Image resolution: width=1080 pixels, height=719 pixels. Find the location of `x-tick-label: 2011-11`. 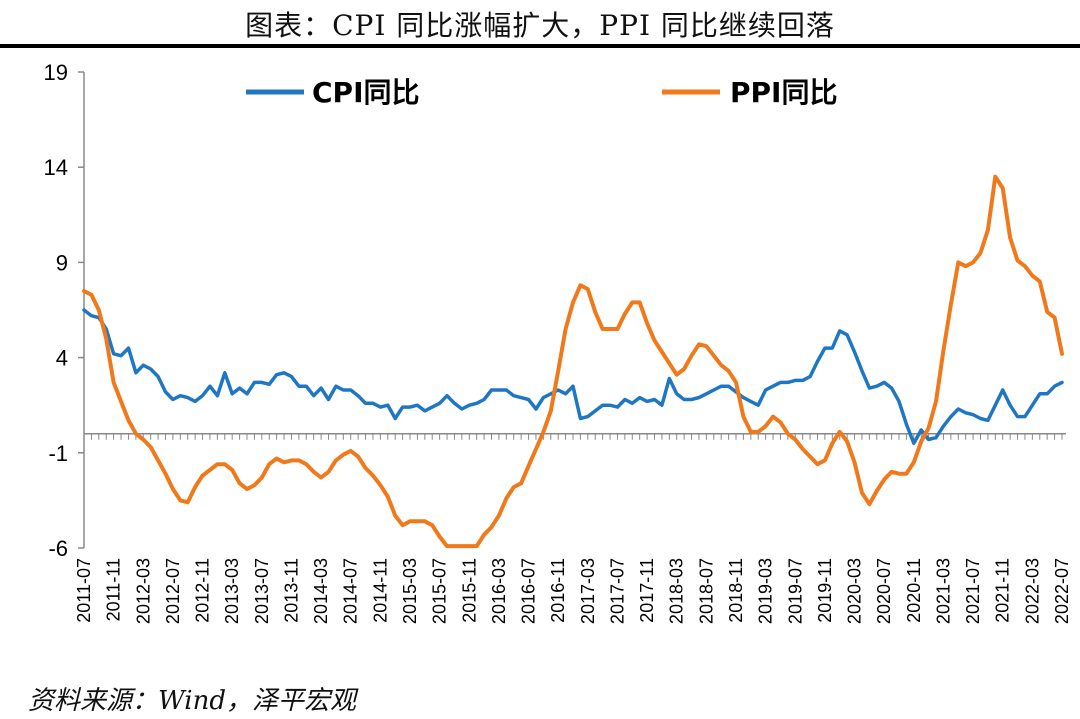

x-tick-label: 2011-11 is located at coordinates (114, 589).